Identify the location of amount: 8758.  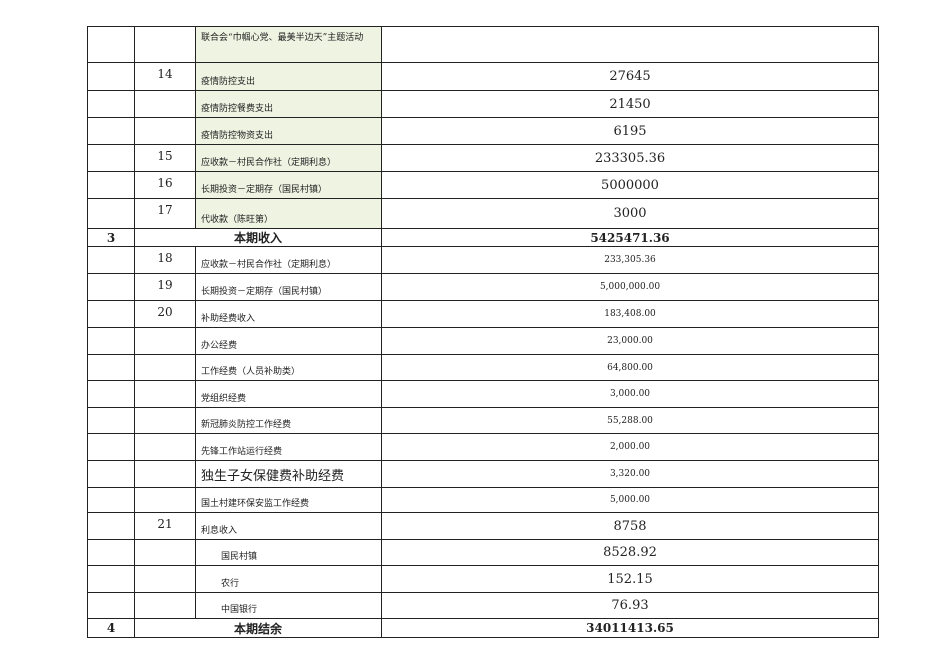
(630, 526).